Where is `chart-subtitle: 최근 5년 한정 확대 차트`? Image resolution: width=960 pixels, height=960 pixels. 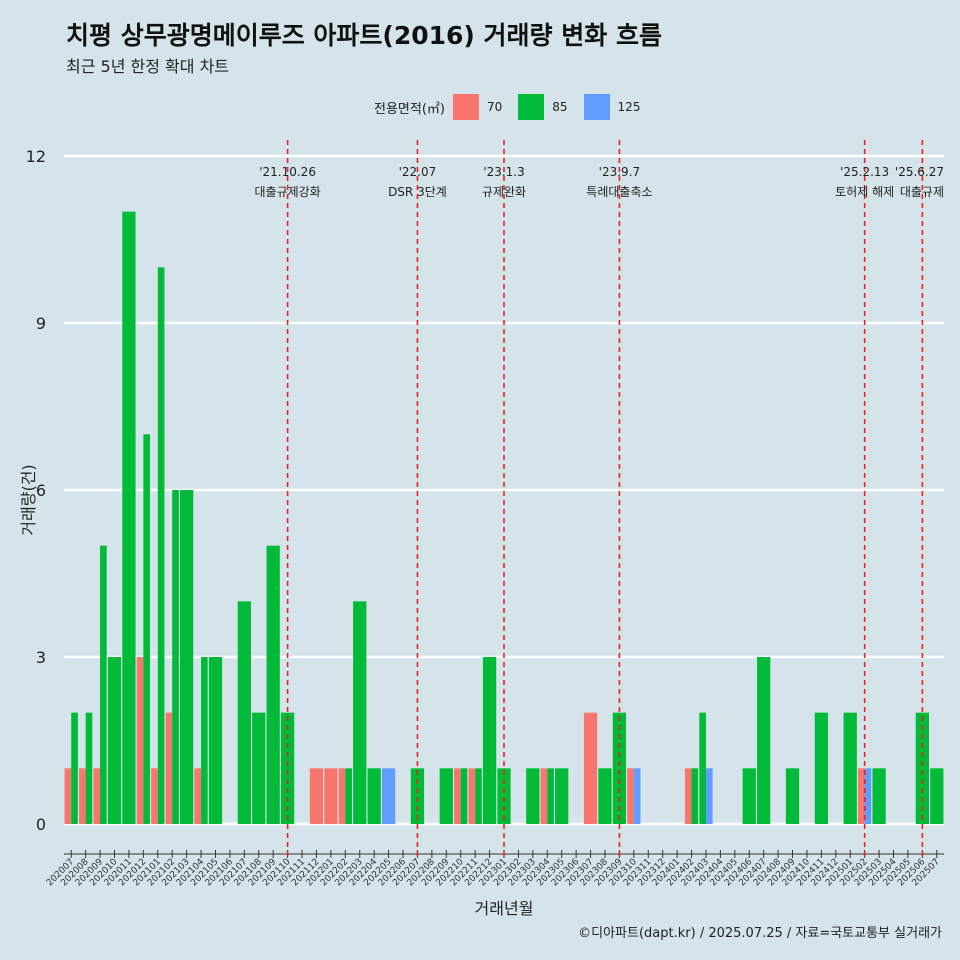
chart-subtitle: 최근 5년 한정 확대 차트 is located at coordinates (148, 66).